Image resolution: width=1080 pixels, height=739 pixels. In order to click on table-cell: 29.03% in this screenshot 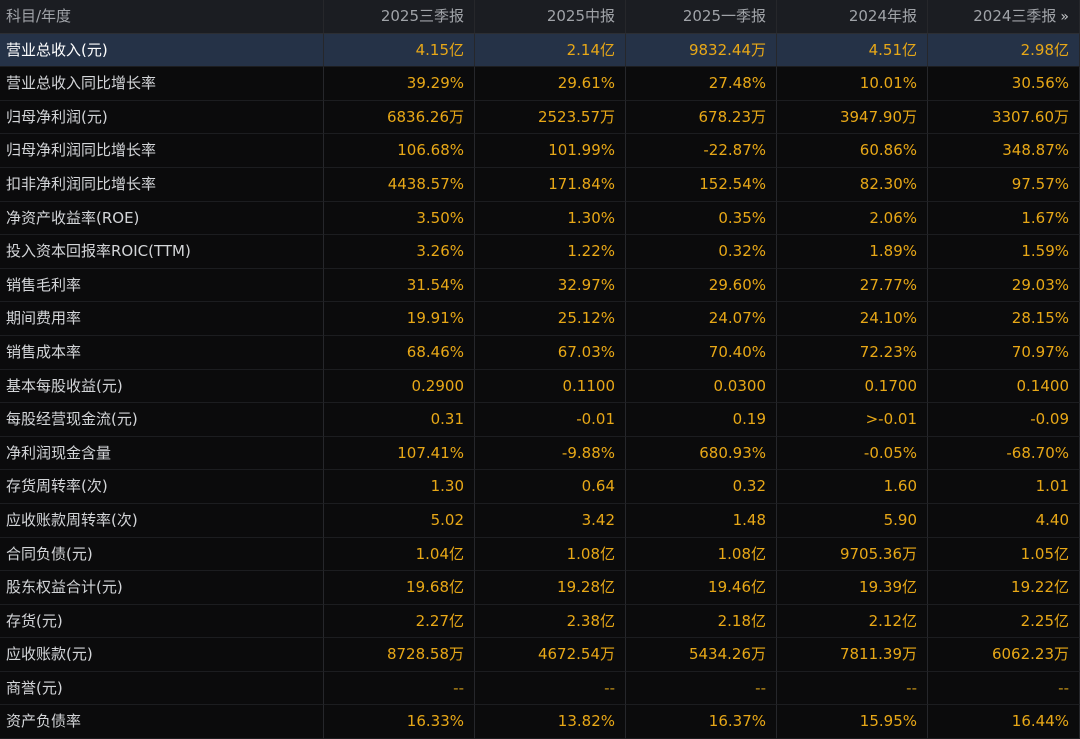, I will do `click(1004, 285)`.